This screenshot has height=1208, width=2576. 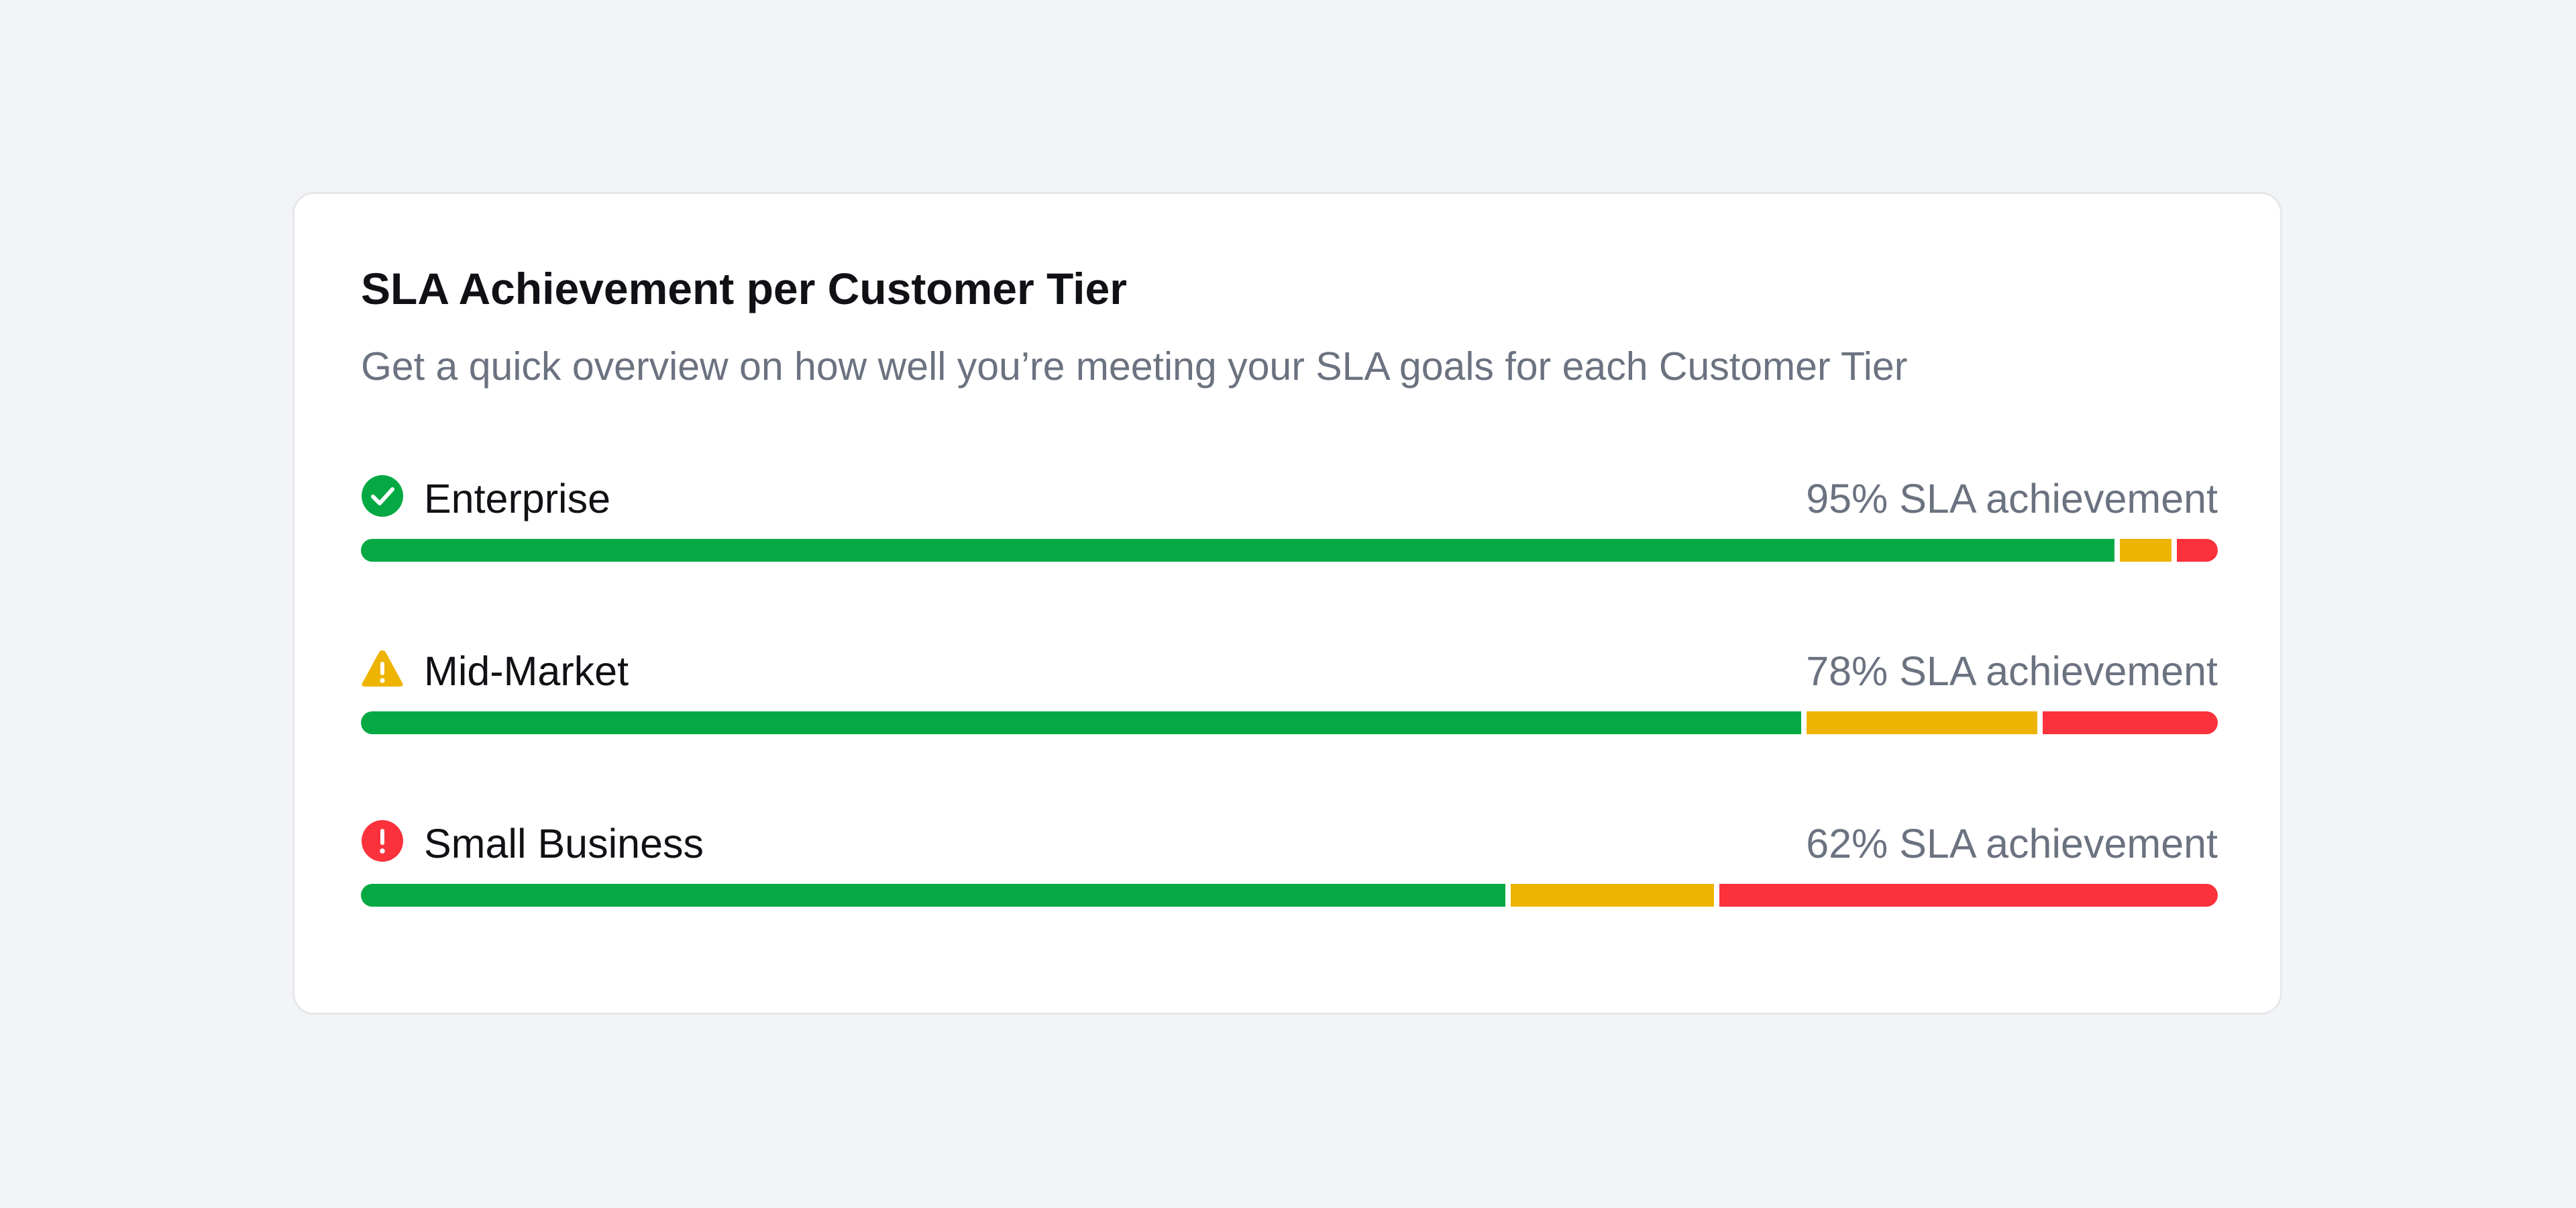 I want to click on alert-circle-icon, so click(x=382, y=840).